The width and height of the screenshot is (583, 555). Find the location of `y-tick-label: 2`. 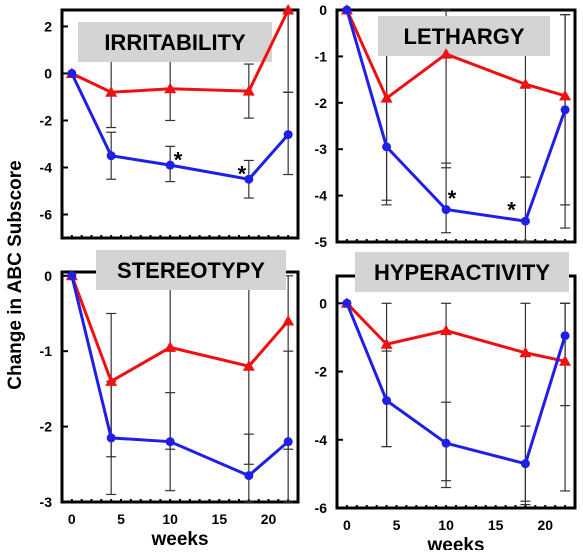

y-tick-label: 2 is located at coordinates (48, 26).